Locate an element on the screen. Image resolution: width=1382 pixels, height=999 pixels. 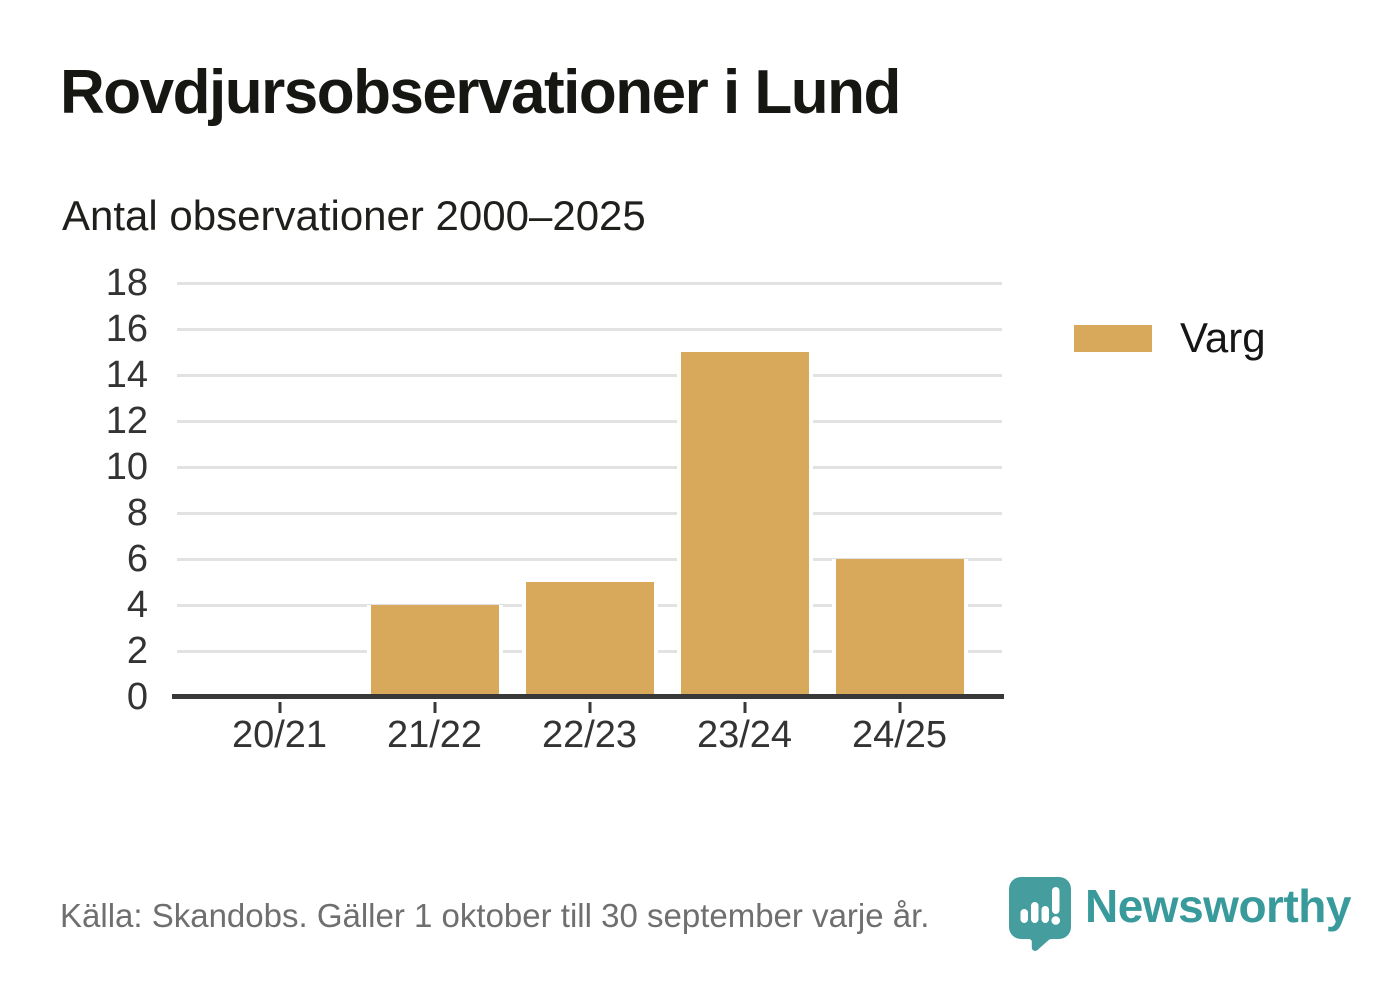
y-axis: 0 2 4 6 8 10 12 14 16 18 is located at coordinates (92, 490).